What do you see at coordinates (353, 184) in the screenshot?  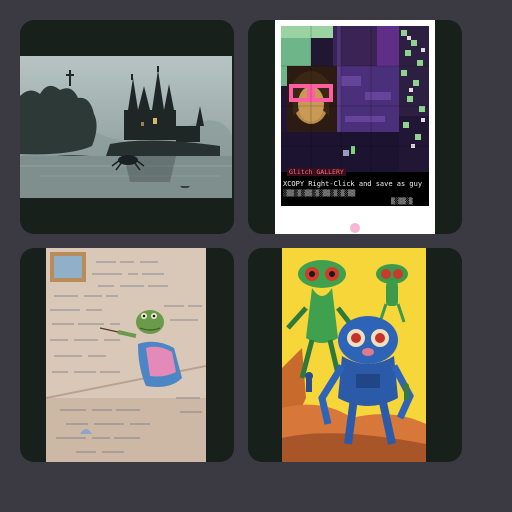 I see `glitch-caption-line: XCOPY Right-Click and save as guy` at bounding box center [353, 184].